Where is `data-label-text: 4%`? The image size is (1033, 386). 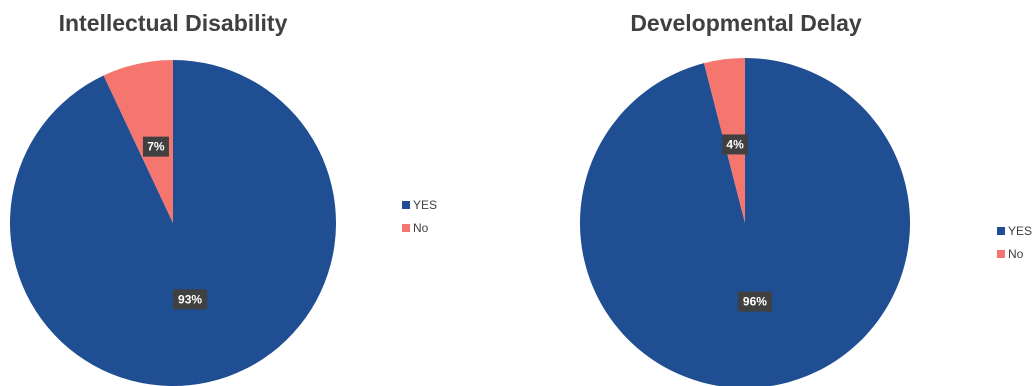 data-label-text: 4% is located at coordinates (735, 144).